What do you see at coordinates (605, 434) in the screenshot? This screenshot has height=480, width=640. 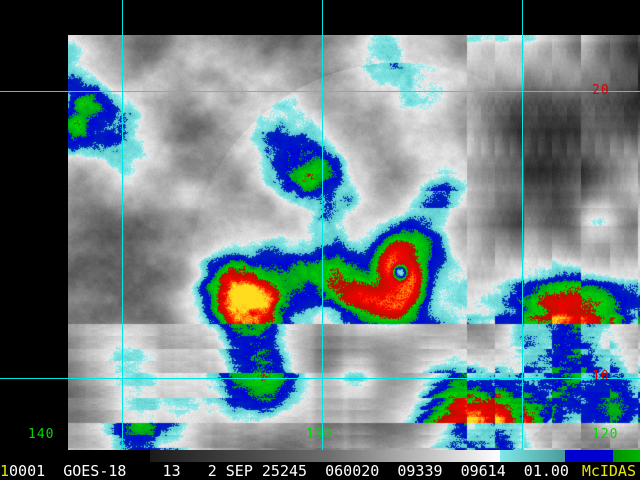 I see `lon-label-120: 120` at bounding box center [605, 434].